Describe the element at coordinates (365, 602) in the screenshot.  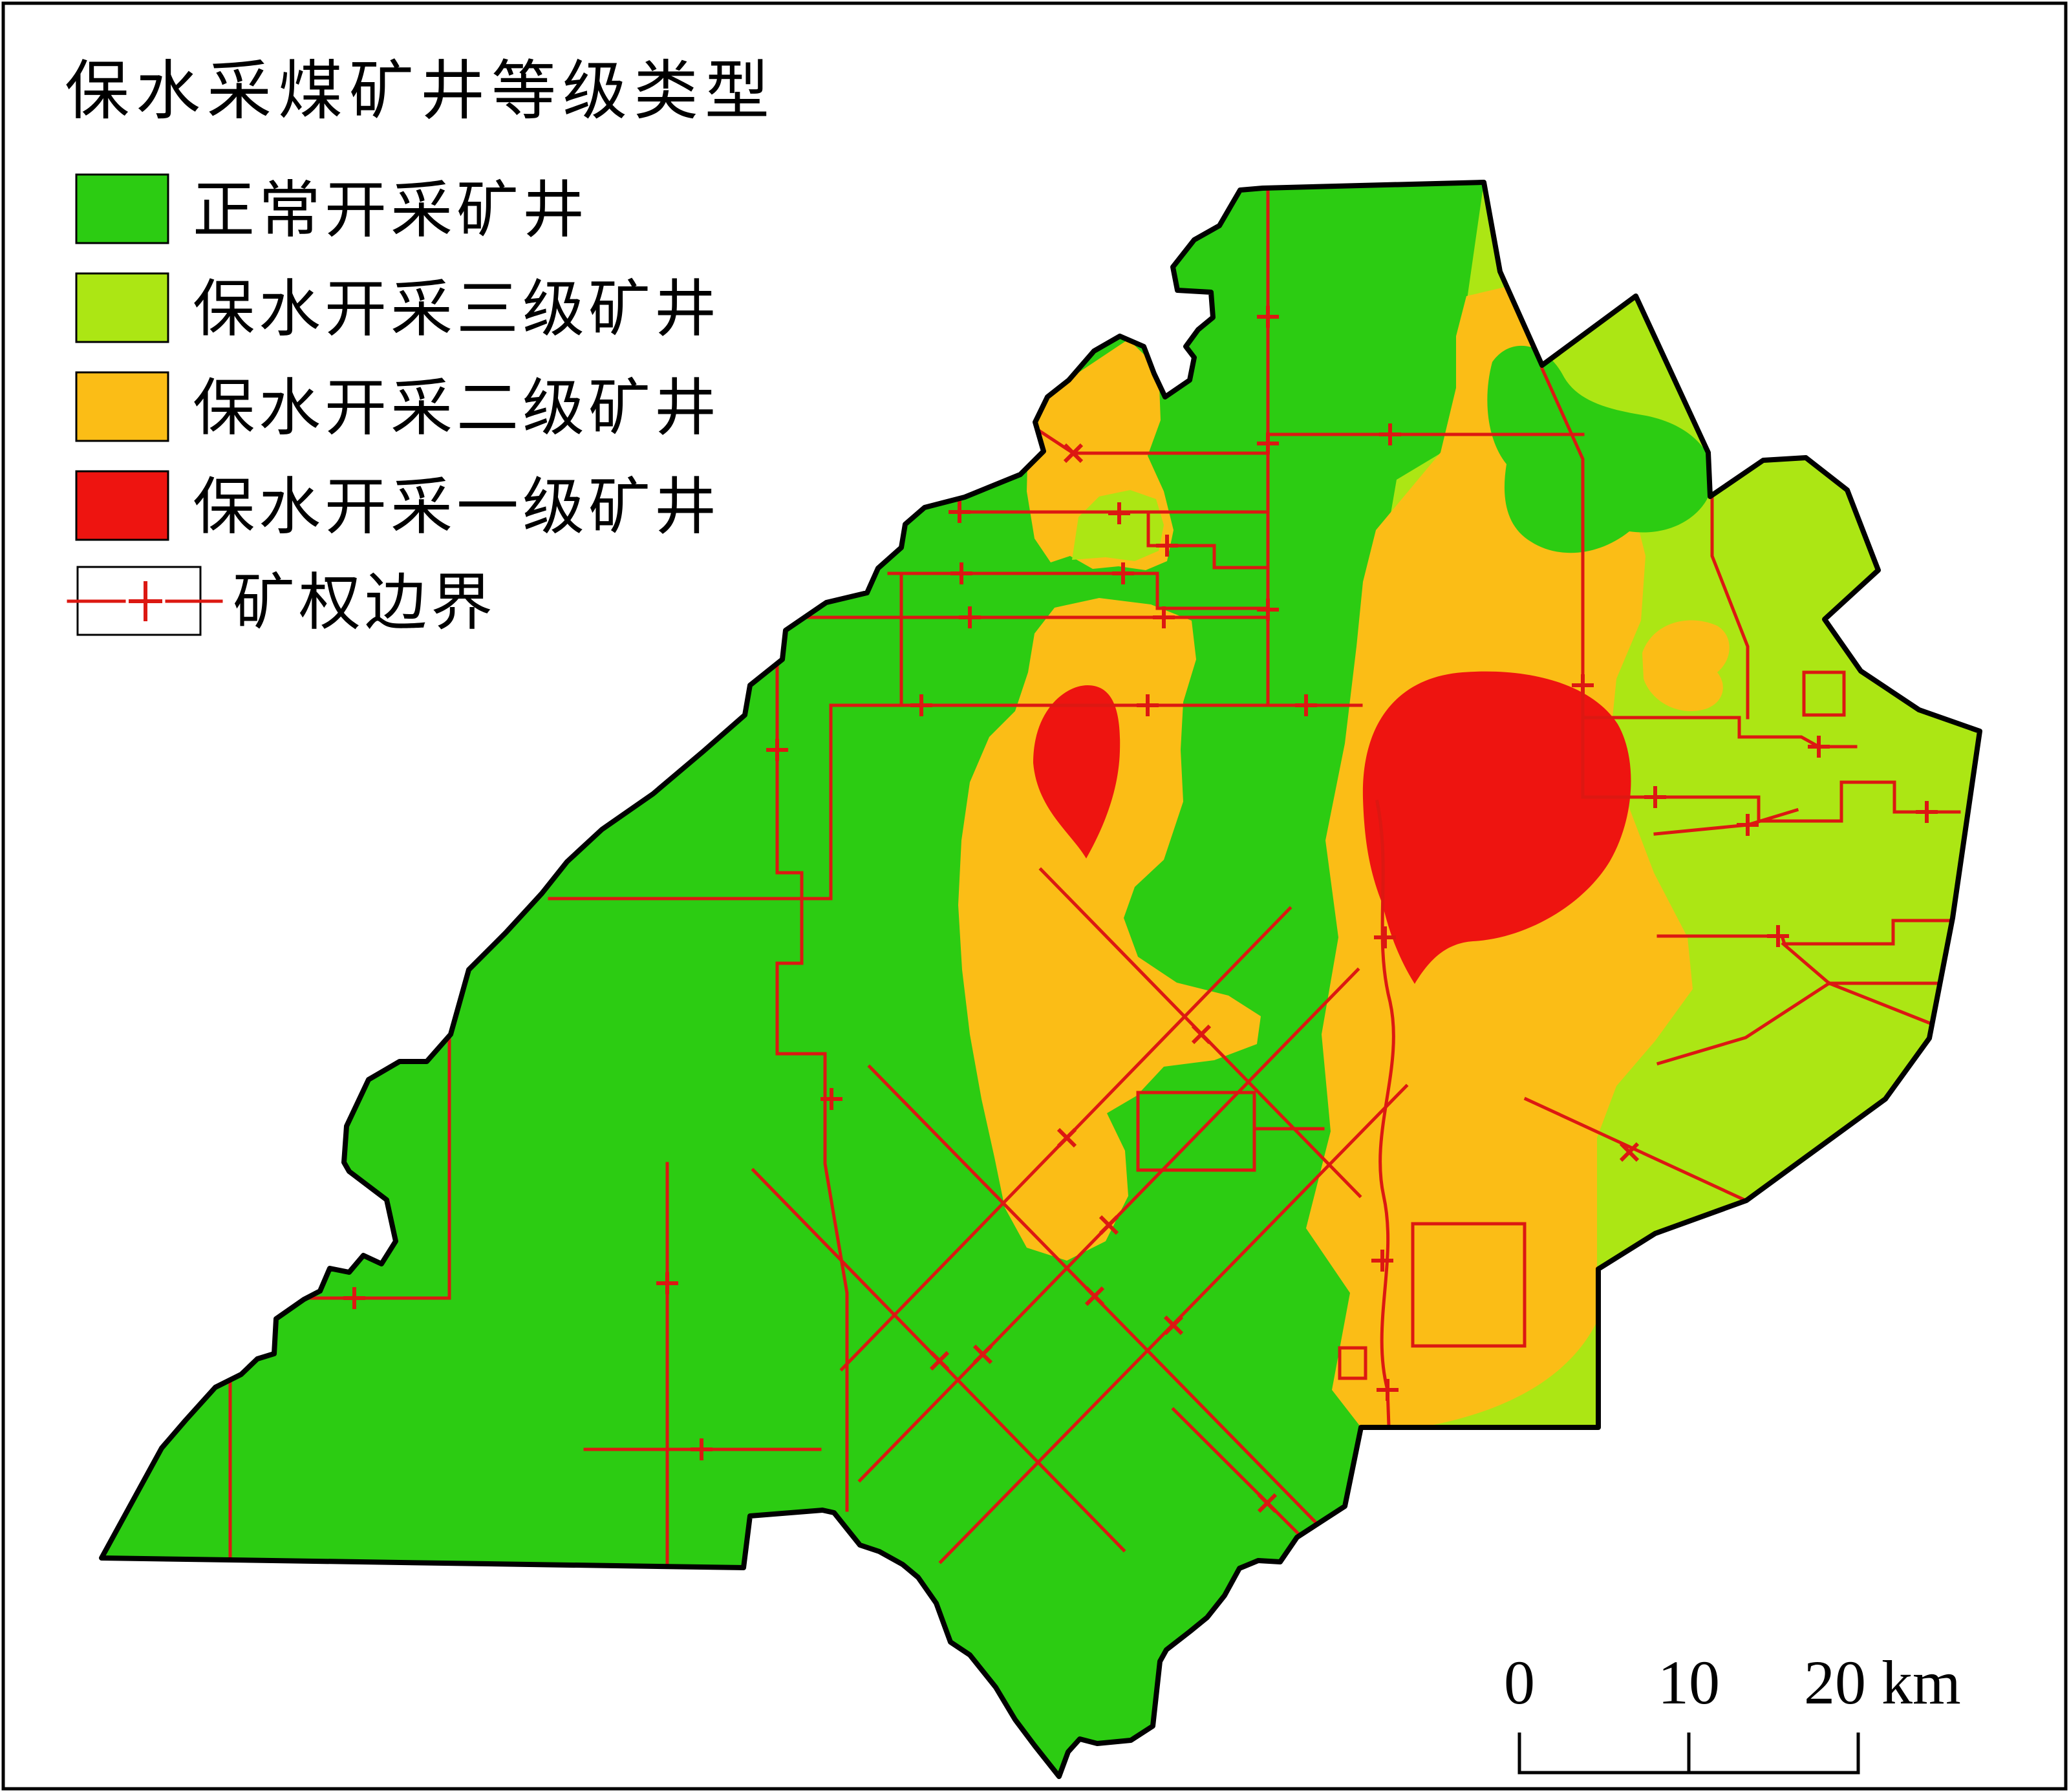
I see `legend-label-boundary: 矿权边界` at that location.